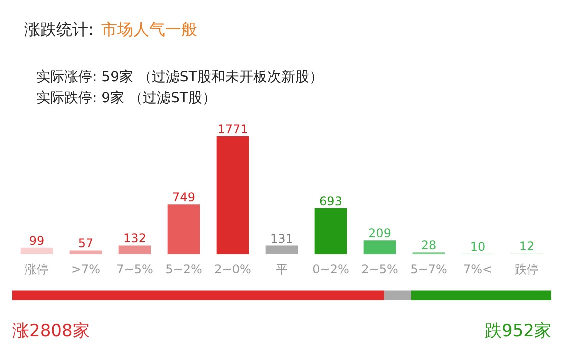 Image resolution: width=563 pixels, height=347 pixels. I want to click on x-tick-label: 平, so click(282, 269).